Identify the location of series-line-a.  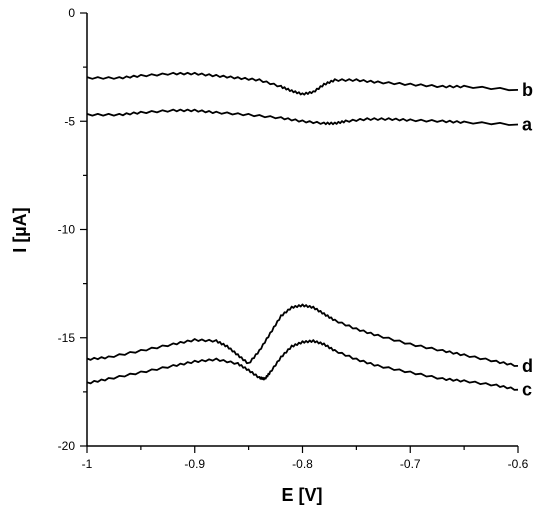
(302, 117).